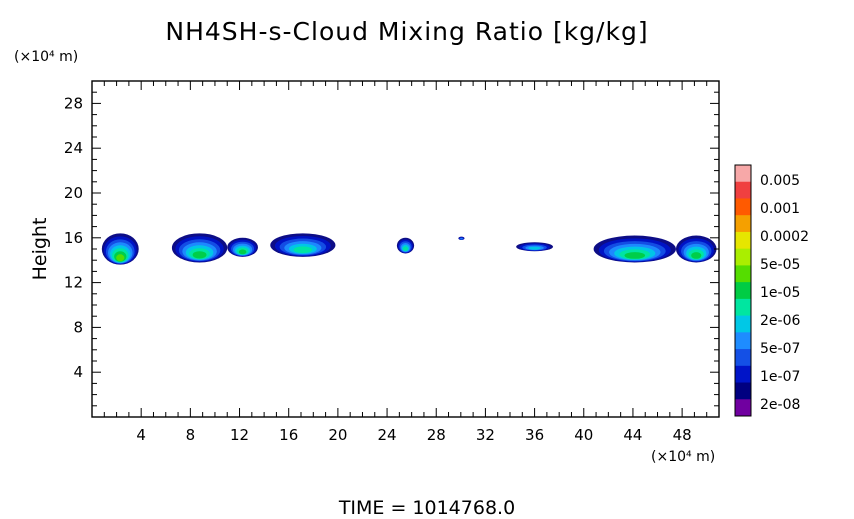 The image size is (854, 519). I want to click on colorbar-label: 5e-07, so click(780, 349).